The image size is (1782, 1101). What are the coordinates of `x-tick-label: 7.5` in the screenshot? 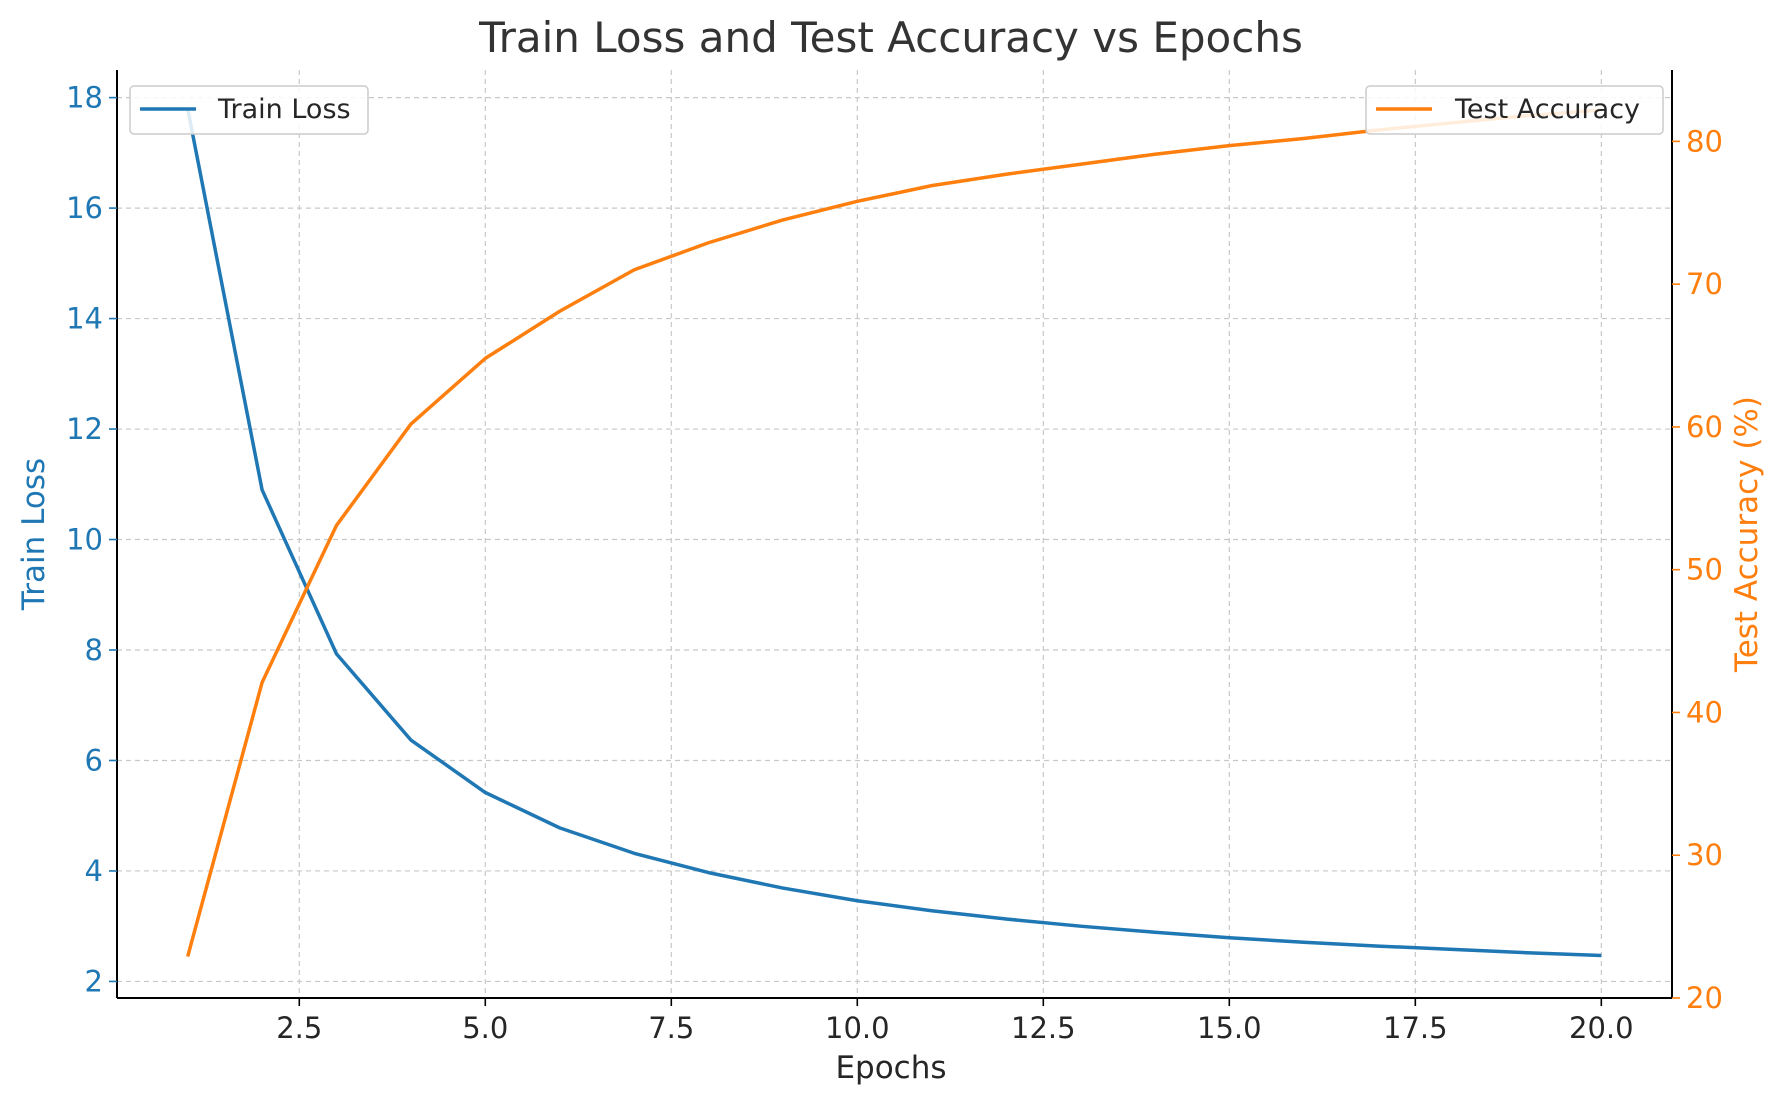 It's located at (671, 1028).